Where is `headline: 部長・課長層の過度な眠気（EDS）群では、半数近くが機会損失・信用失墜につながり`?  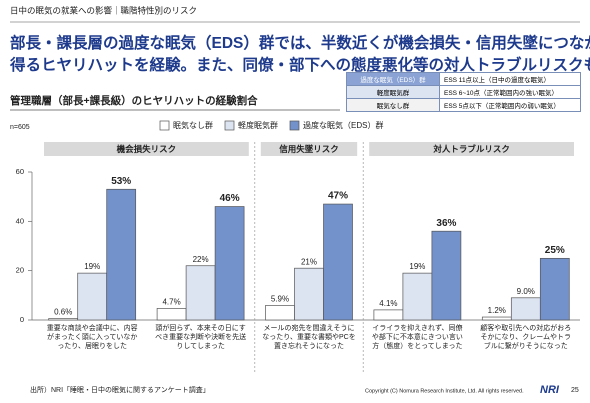 headline: 部長・課長層の過度な眠気（EDS）群では、半数近くが機会損失・信用失墜につながり is located at coordinates (300, 43).